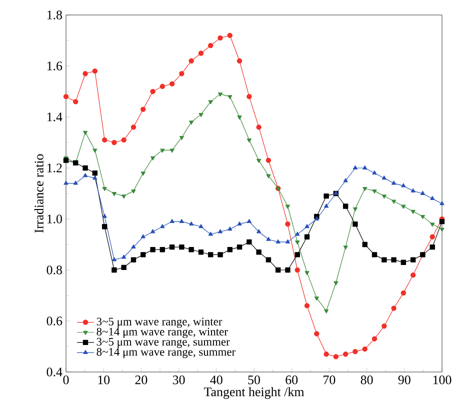 This screenshot has width=453, height=417. What do you see at coordinates (54, 321) in the screenshot?
I see `y-tick-label: 0.6` at bounding box center [54, 321].